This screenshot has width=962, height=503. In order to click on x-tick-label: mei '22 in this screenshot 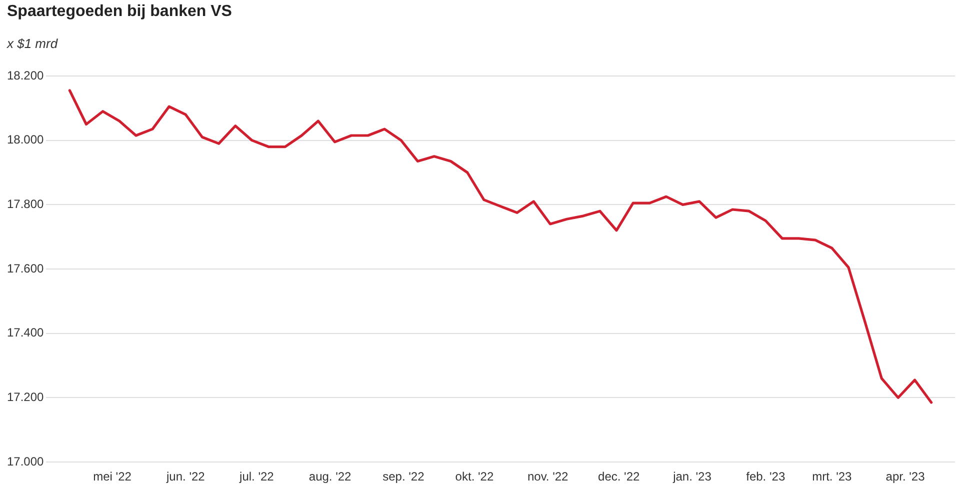, I will do `click(112, 477)`.